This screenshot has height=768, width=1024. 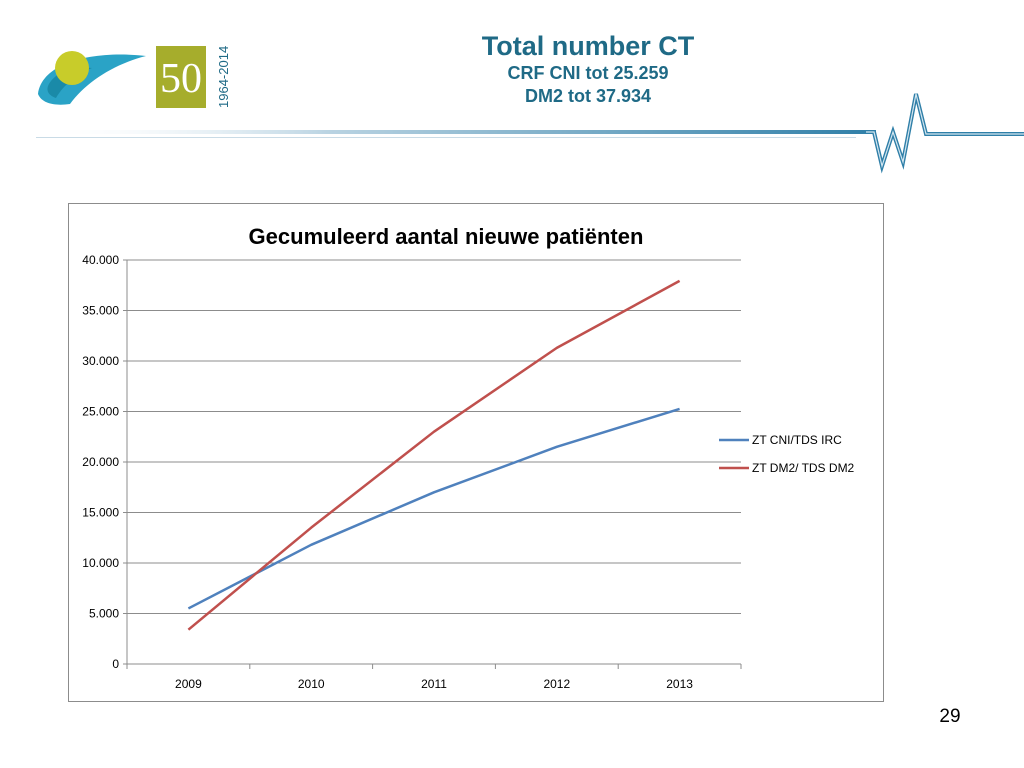 What do you see at coordinates (72, 68) in the screenshot?
I see `logo-dot-icon` at bounding box center [72, 68].